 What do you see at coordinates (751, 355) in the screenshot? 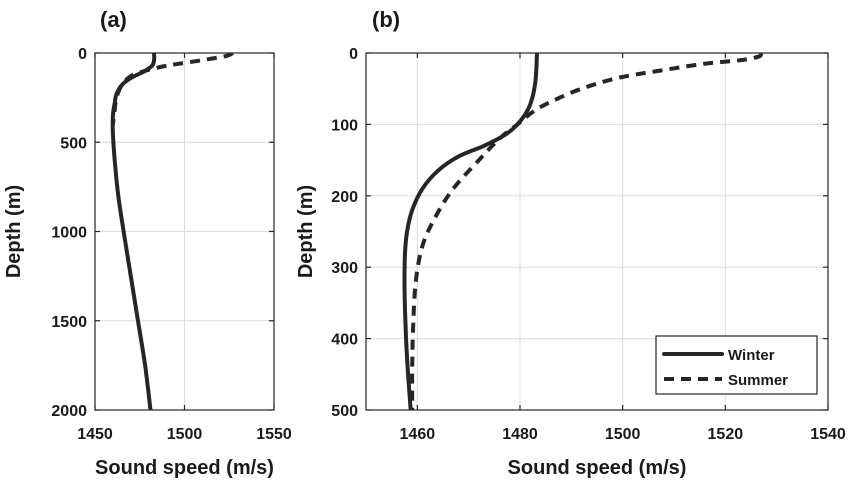
I see `legend-label-winter: Winter` at bounding box center [751, 355].